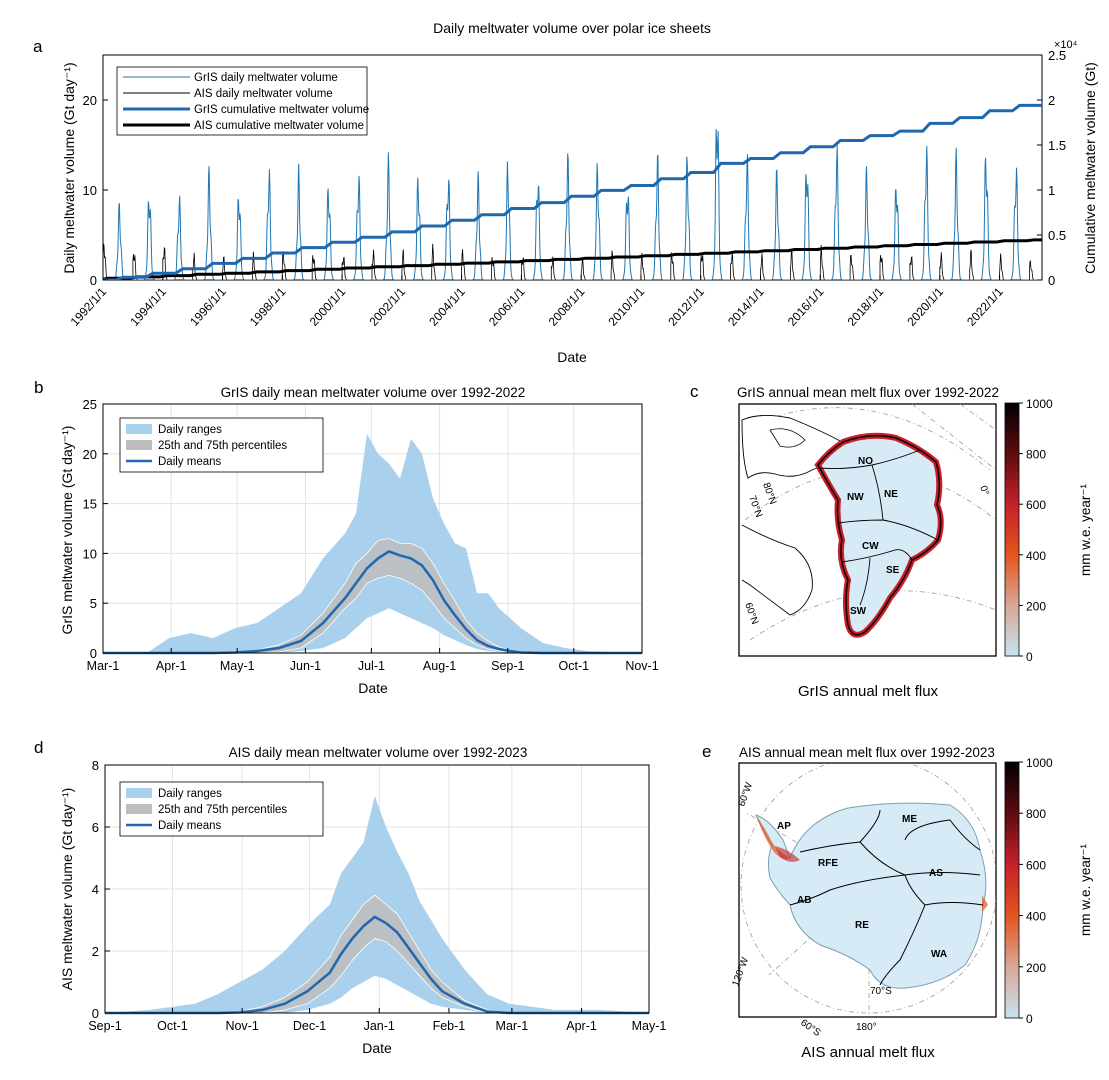  Describe the element at coordinates (627, 306) in the screenshot. I see `x-tick-label-a: 2010/1/1` at that location.